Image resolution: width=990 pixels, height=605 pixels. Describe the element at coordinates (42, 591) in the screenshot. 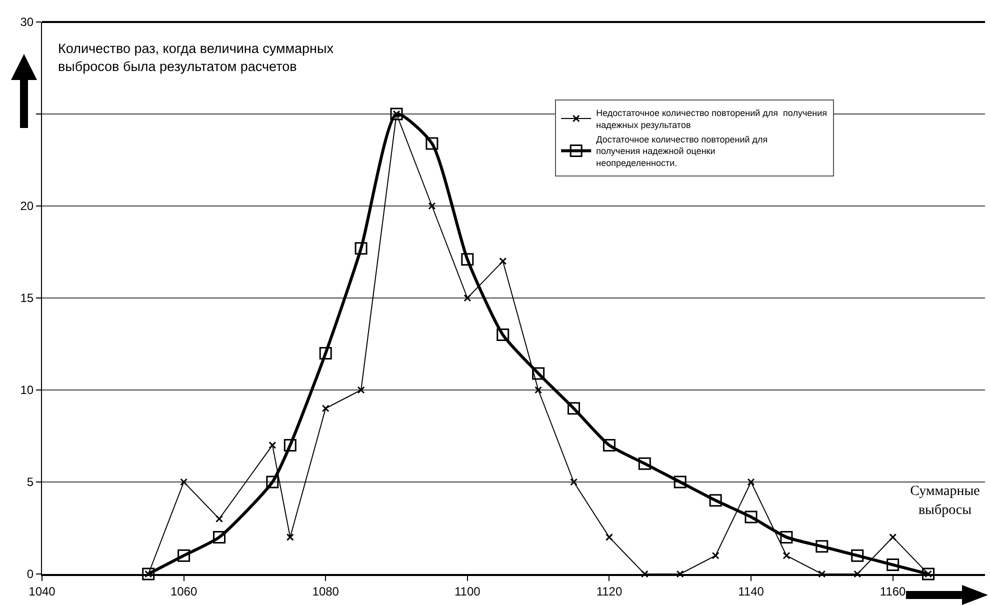

I see `x-tick-label: 1040` at that location.